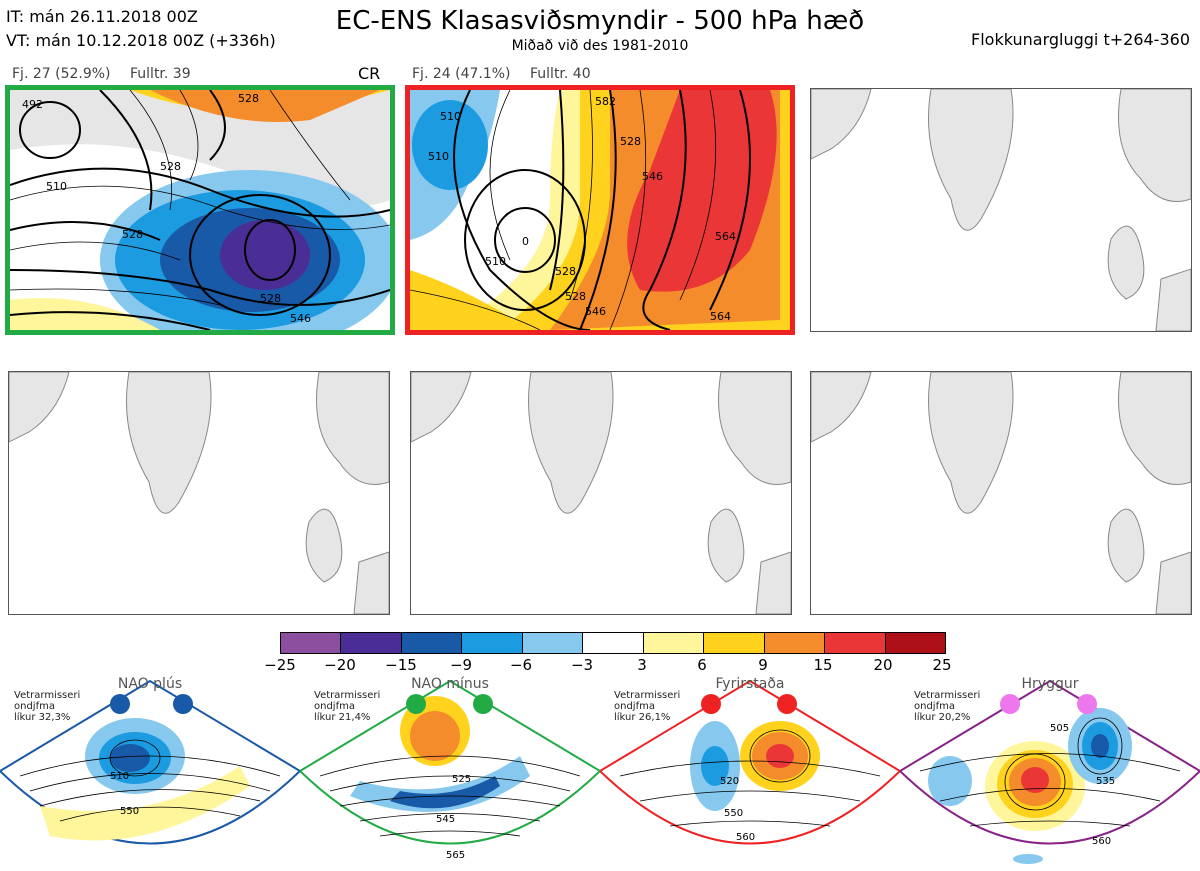 The height and width of the screenshot is (871, 1200). I want to click on regime-contour-label: 505, so click(1059, 728).